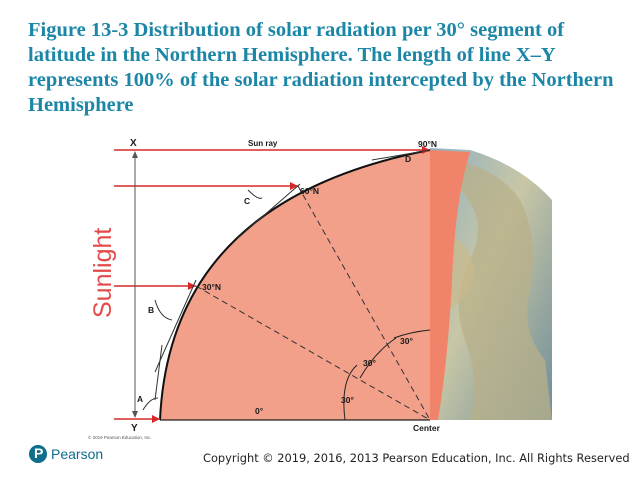 Image resolution: width=638 pixels, height=478 pixels. What do you see at coordinates (401, 155) in the screenshot?
I see `tangent-d` at bounding box center [401, 155].